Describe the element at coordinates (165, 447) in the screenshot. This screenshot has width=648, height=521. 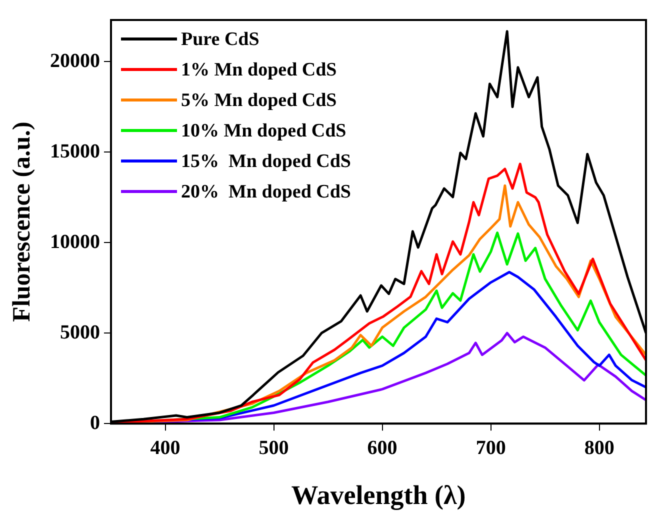
I see `x-tick-label: 400` at that location.